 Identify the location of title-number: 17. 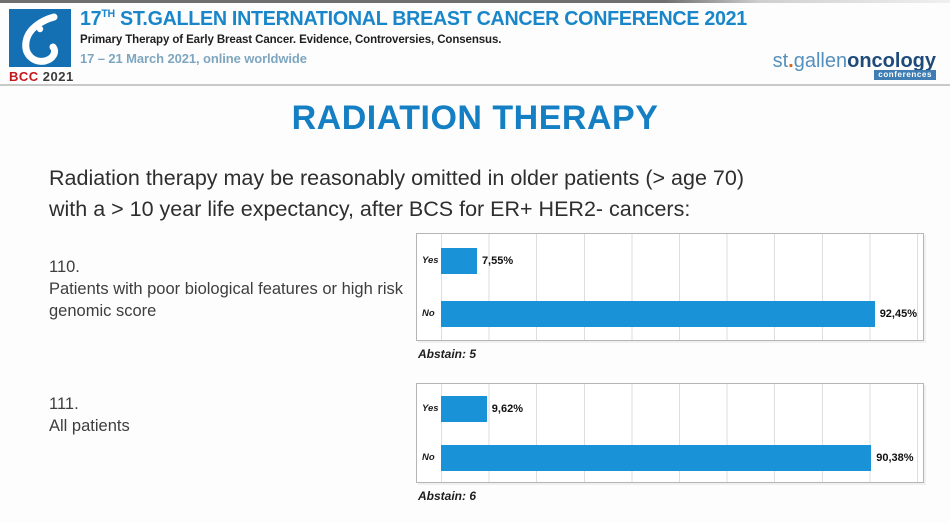
(91, 18).